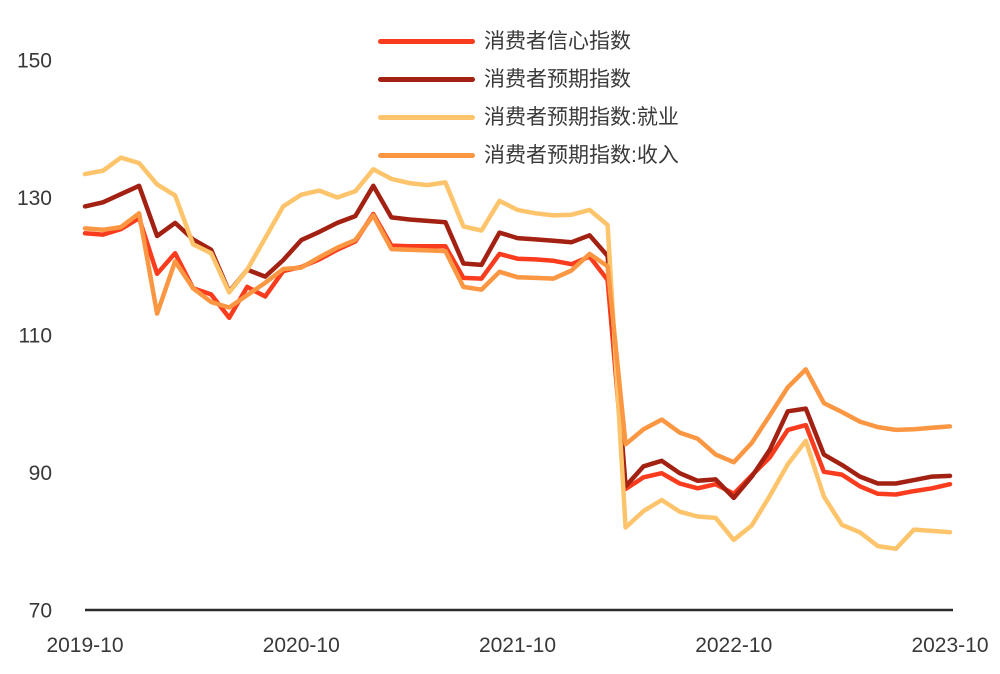 This screenshot has height=674, width=1000. Describe the element at coordinates (34, 198) in the screenshot. I see `y-axis-tick-label-130: 130` at that location.